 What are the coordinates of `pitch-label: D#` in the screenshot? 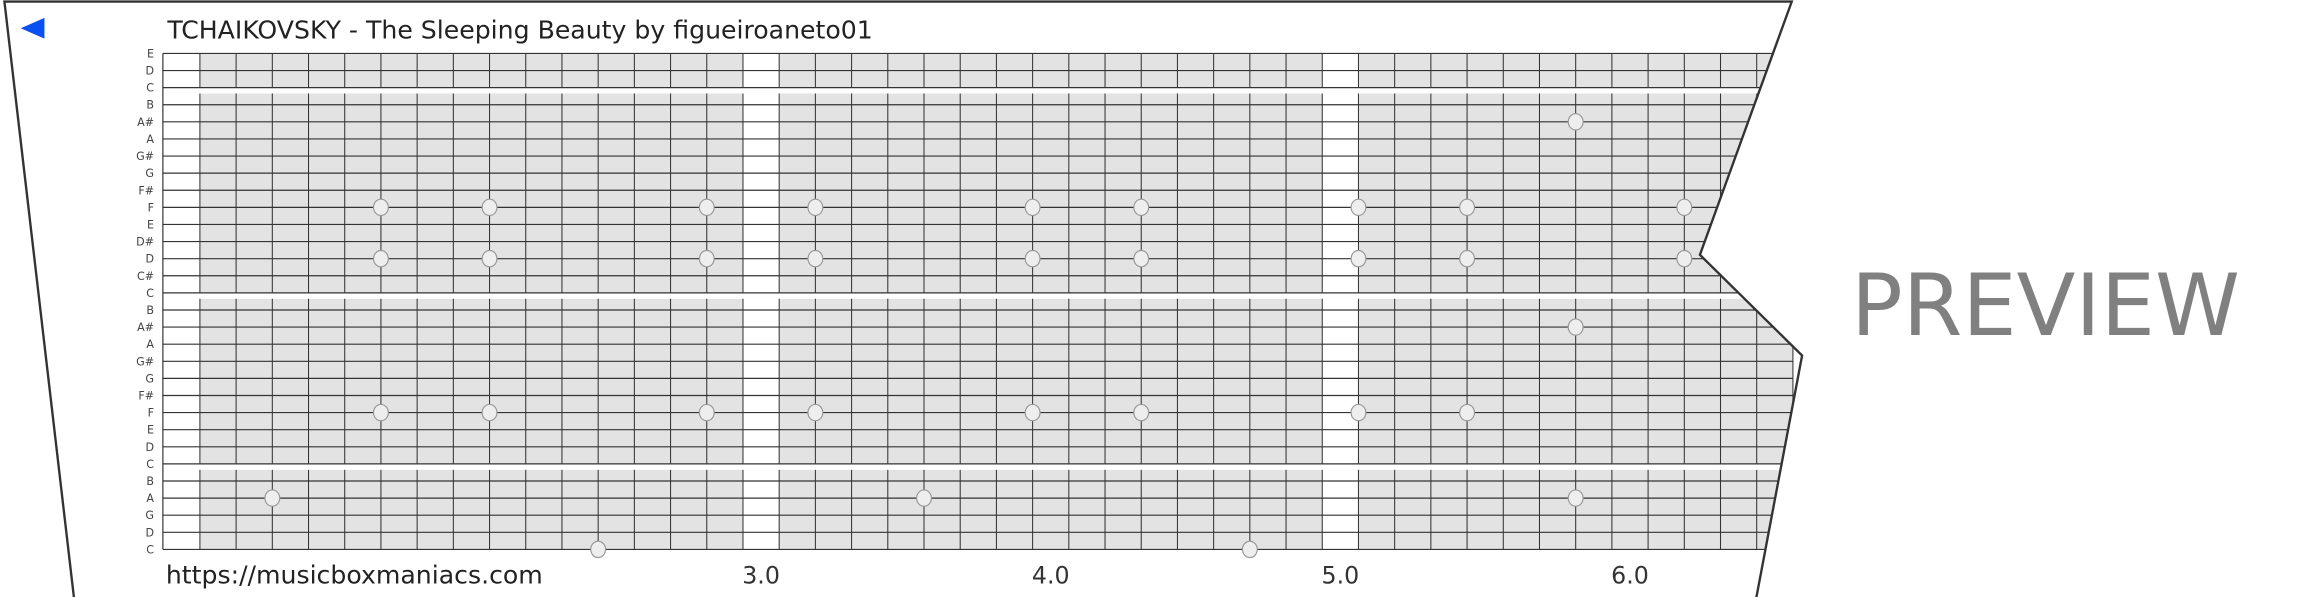 It's located at (145, 242).